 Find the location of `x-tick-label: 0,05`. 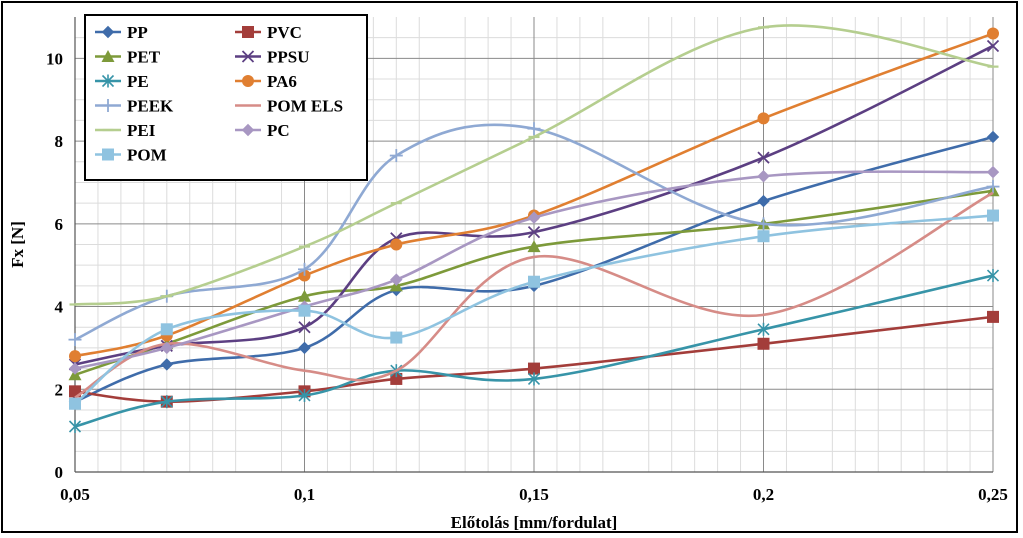

x-tick-label: 0,05 is located at coordinates (75, 494).